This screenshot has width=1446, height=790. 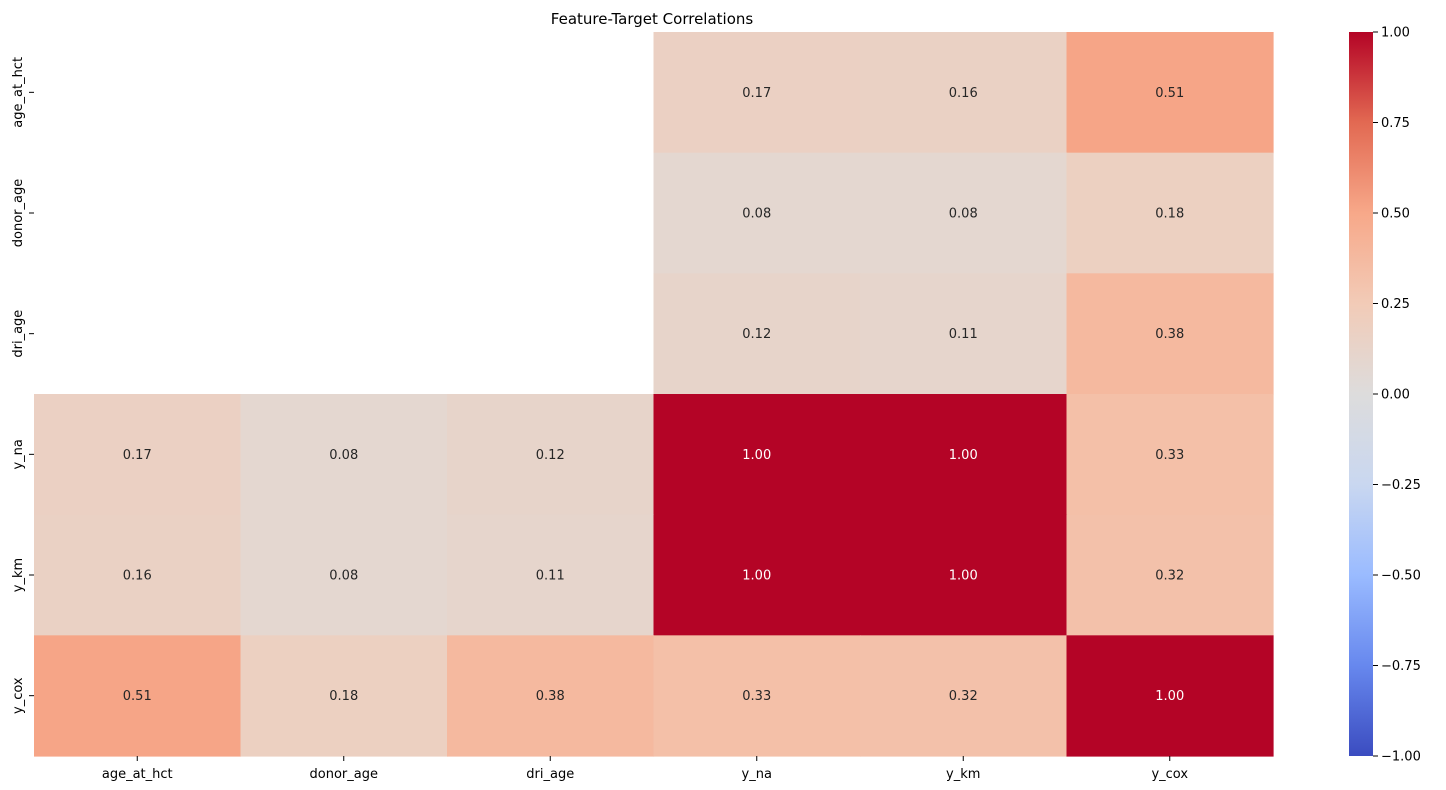 What do you see at coordinates (1401, 757) in the screenshot?
I see `colorbar-tick-label: −1.00` at bounding box center [1401, 757].